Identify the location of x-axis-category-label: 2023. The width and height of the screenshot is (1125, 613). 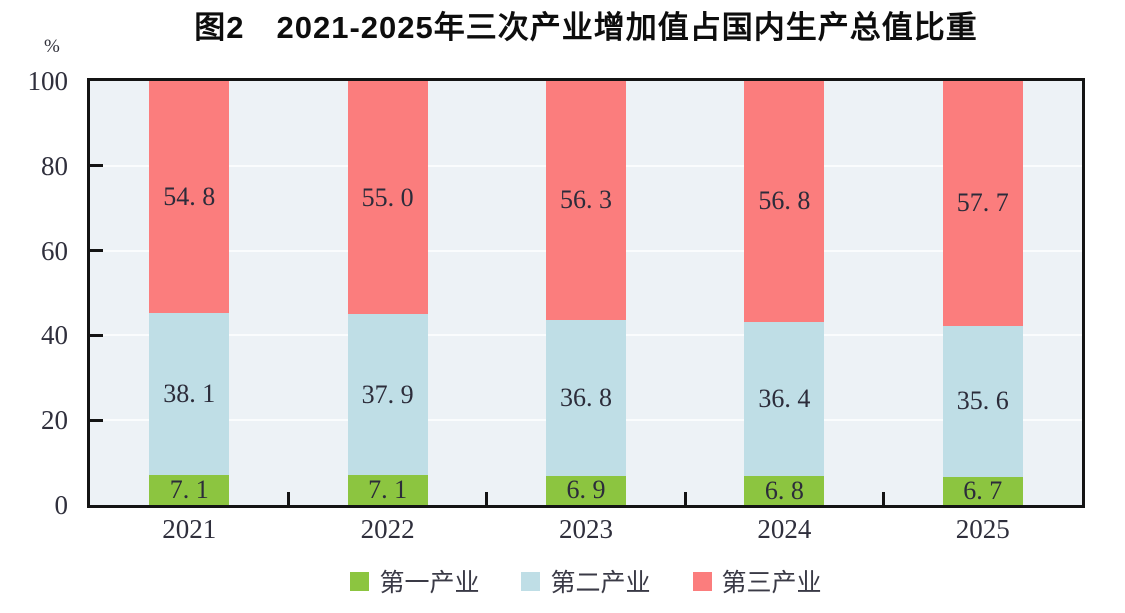
(586, 529).